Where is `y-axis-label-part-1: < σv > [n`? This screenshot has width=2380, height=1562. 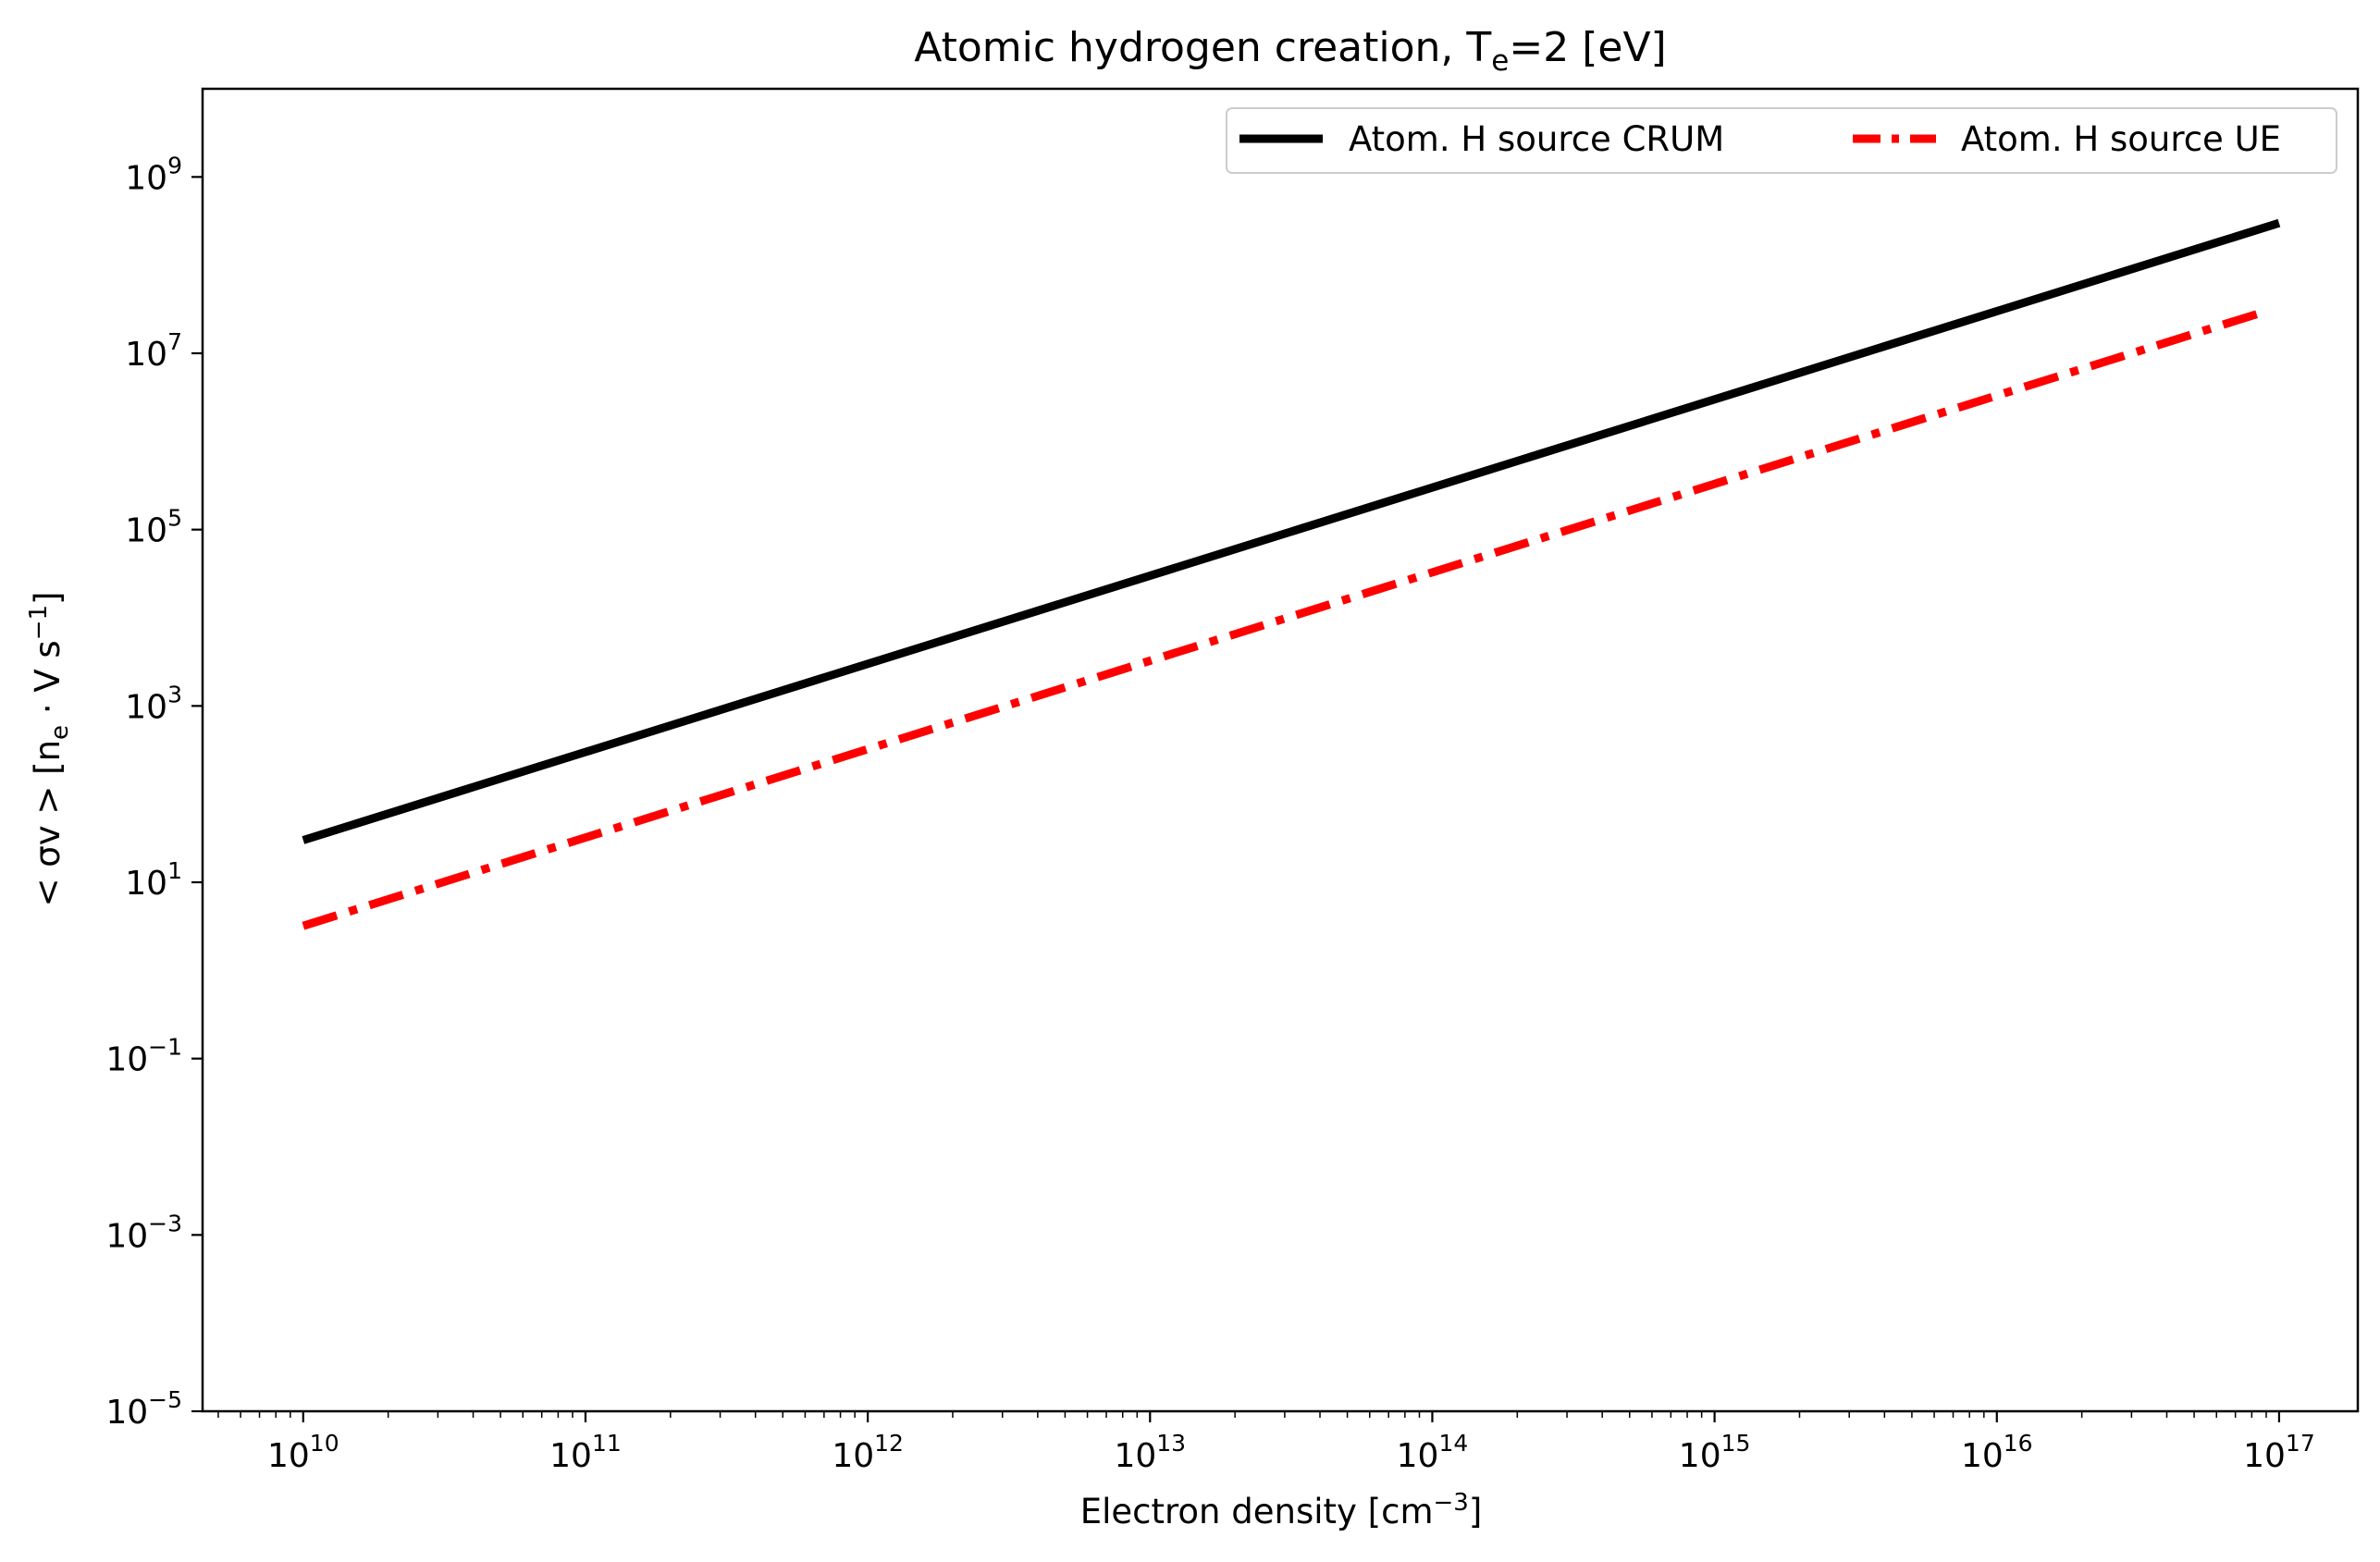
y-axis-label-part-1: < σv > [n is located at coordinates (48, 823).